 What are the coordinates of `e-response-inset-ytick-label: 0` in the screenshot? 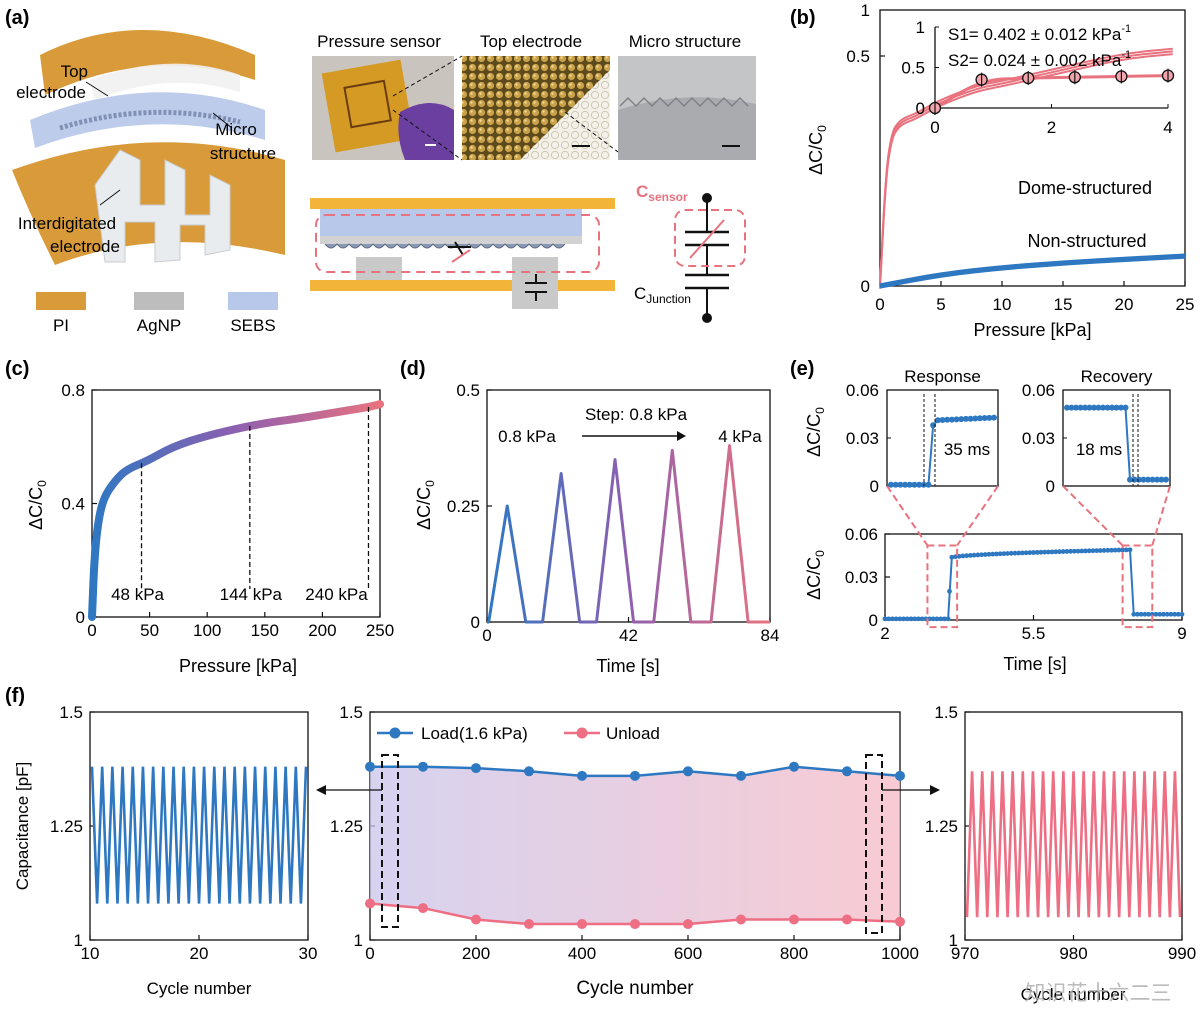 It's located at (874, 486).